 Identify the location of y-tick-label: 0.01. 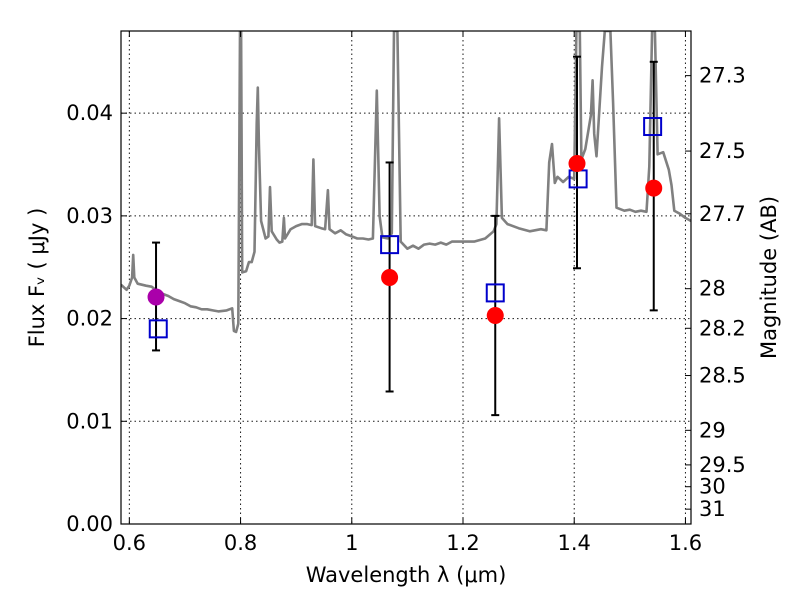
(89, 421).